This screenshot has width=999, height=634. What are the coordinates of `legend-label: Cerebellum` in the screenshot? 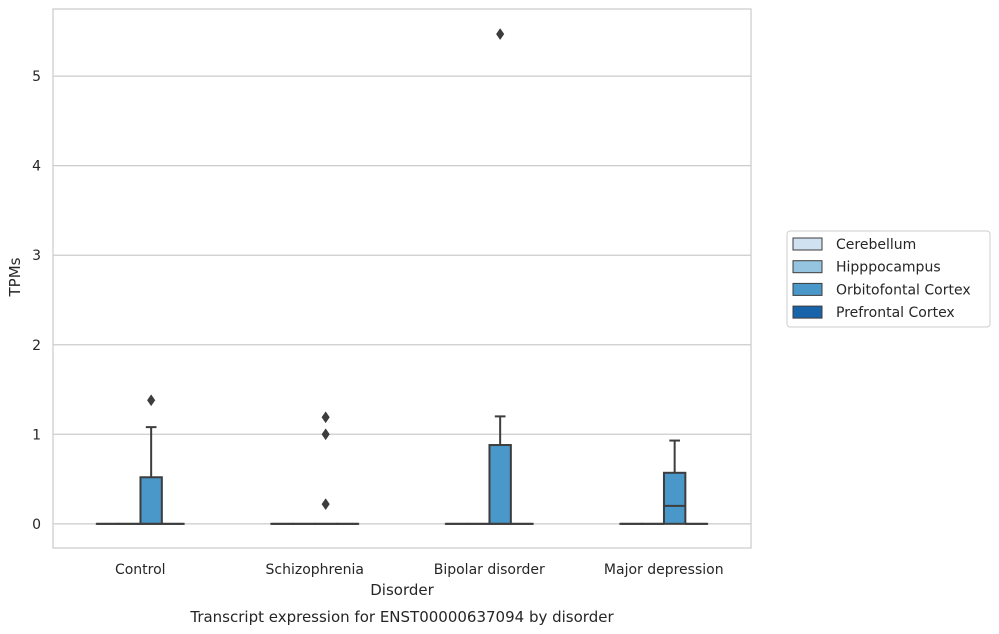 It's located at (876, 245).